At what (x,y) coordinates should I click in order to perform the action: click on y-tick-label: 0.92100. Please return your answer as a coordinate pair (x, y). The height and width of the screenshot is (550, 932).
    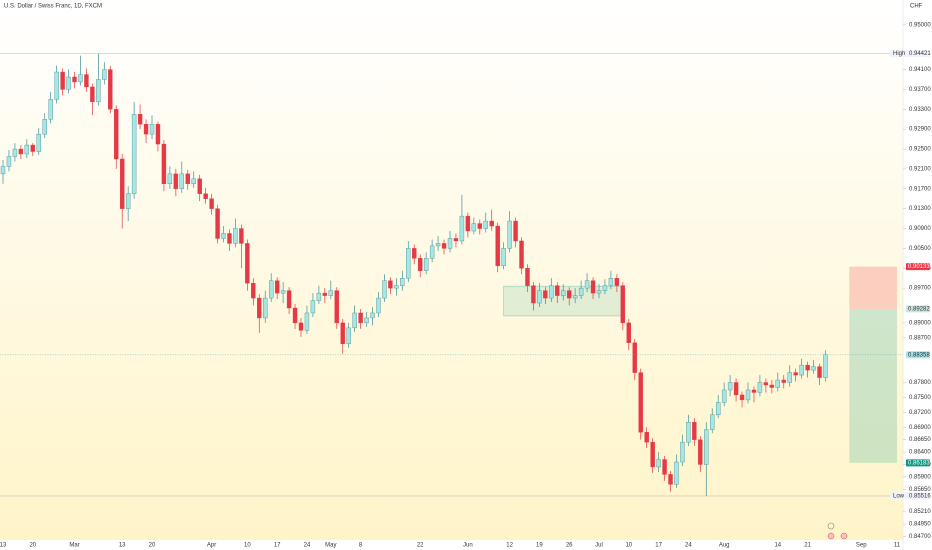
    Looking at the image, I should click on (920, 169).